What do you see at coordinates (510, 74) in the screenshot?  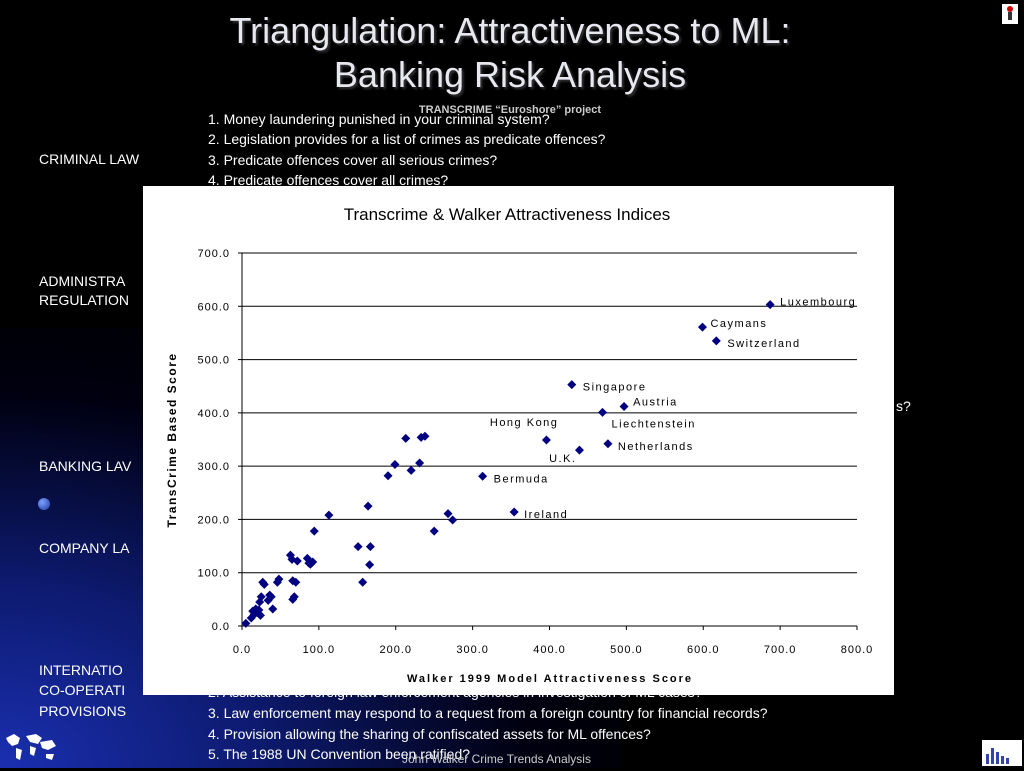 I see `slide-title-line2: Banking Risk Analysis` at bounding box center [510, 74].